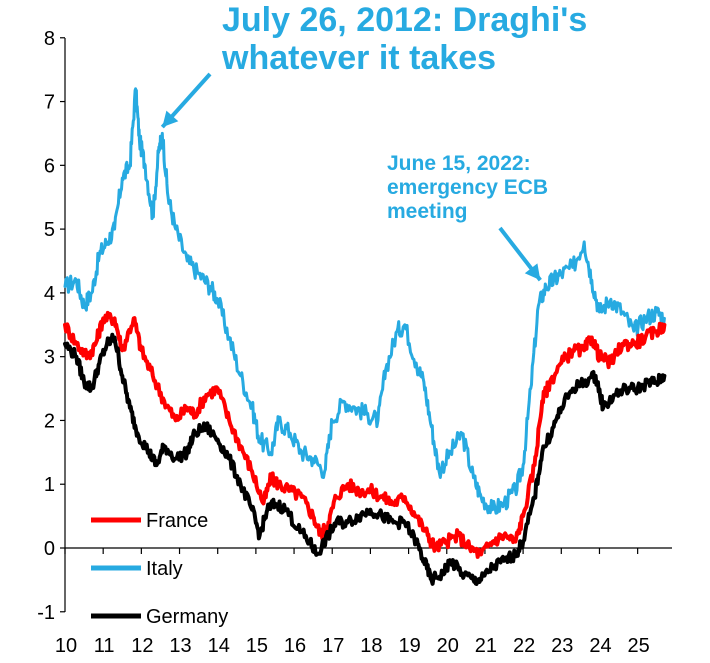 The width and height of the screenshot is (710, 663). What do you see at coordinates (562, 646) in the screenshot?
I see `x-tick-label: 23` at bounding box center [562, 646].